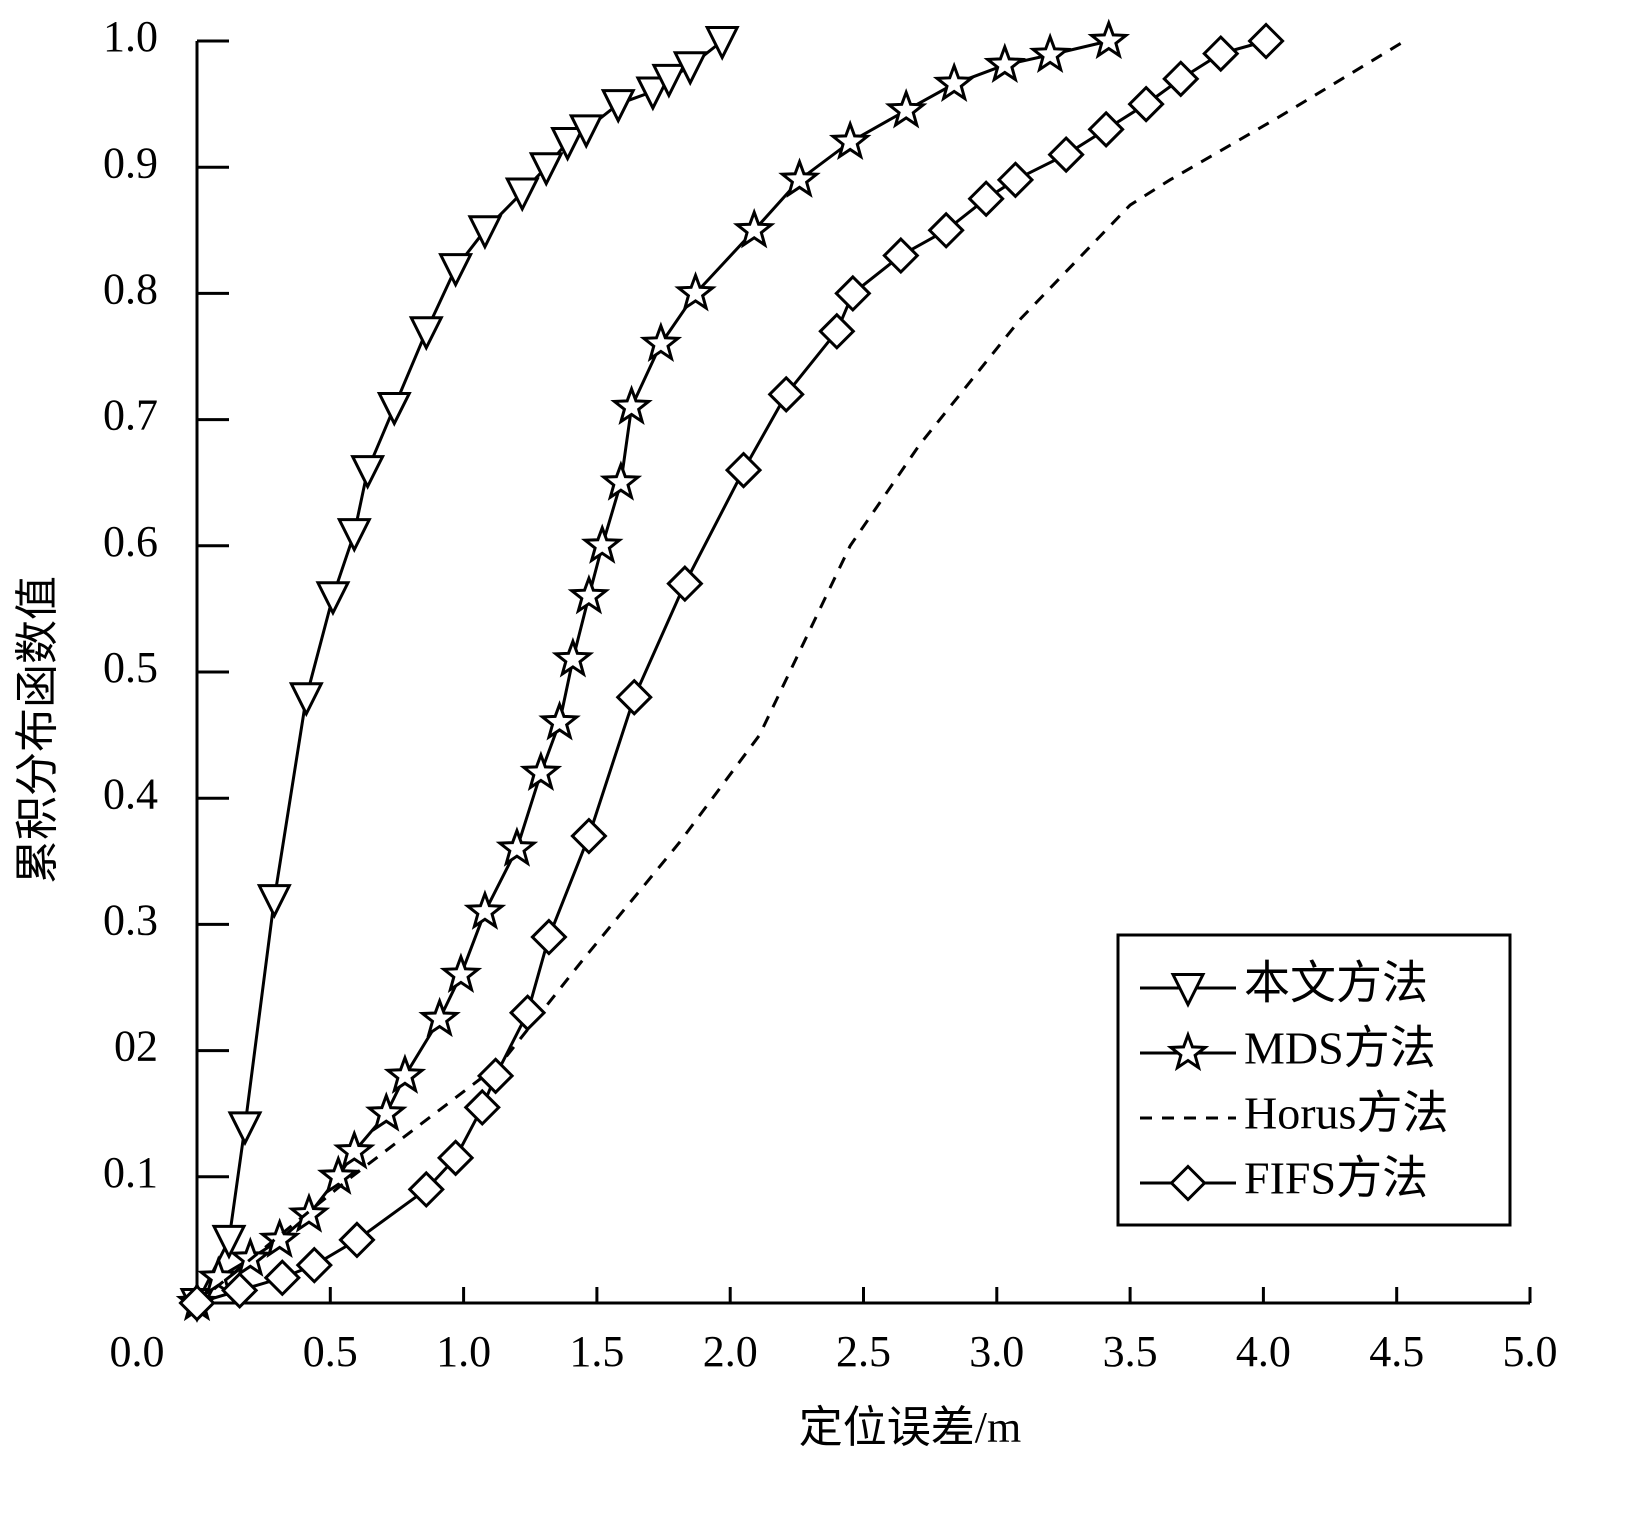  What do you see at coordinates (1263, 1351) in the screenshot?
I see `x-tick-label: 4.0` at bounding box center [1263, 1351].